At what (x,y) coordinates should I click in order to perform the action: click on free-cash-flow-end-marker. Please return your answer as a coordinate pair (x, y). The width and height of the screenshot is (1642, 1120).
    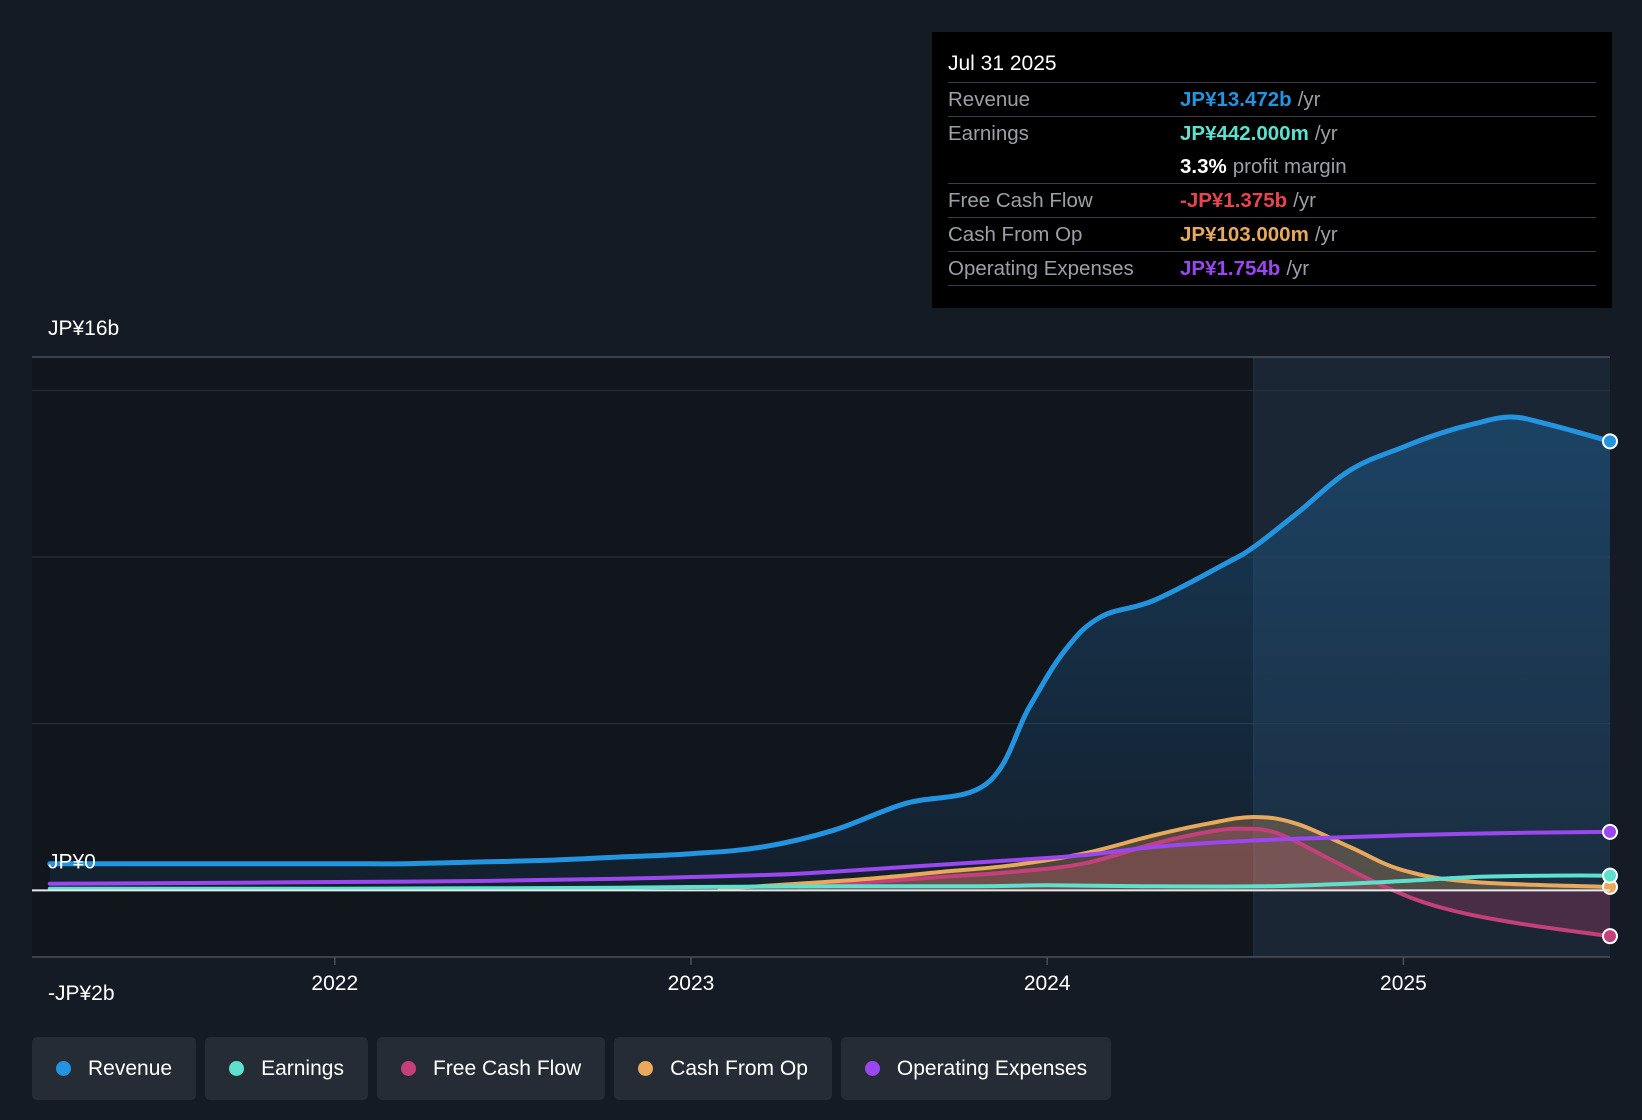
    Looking at the image, I should click on (1610, 936).